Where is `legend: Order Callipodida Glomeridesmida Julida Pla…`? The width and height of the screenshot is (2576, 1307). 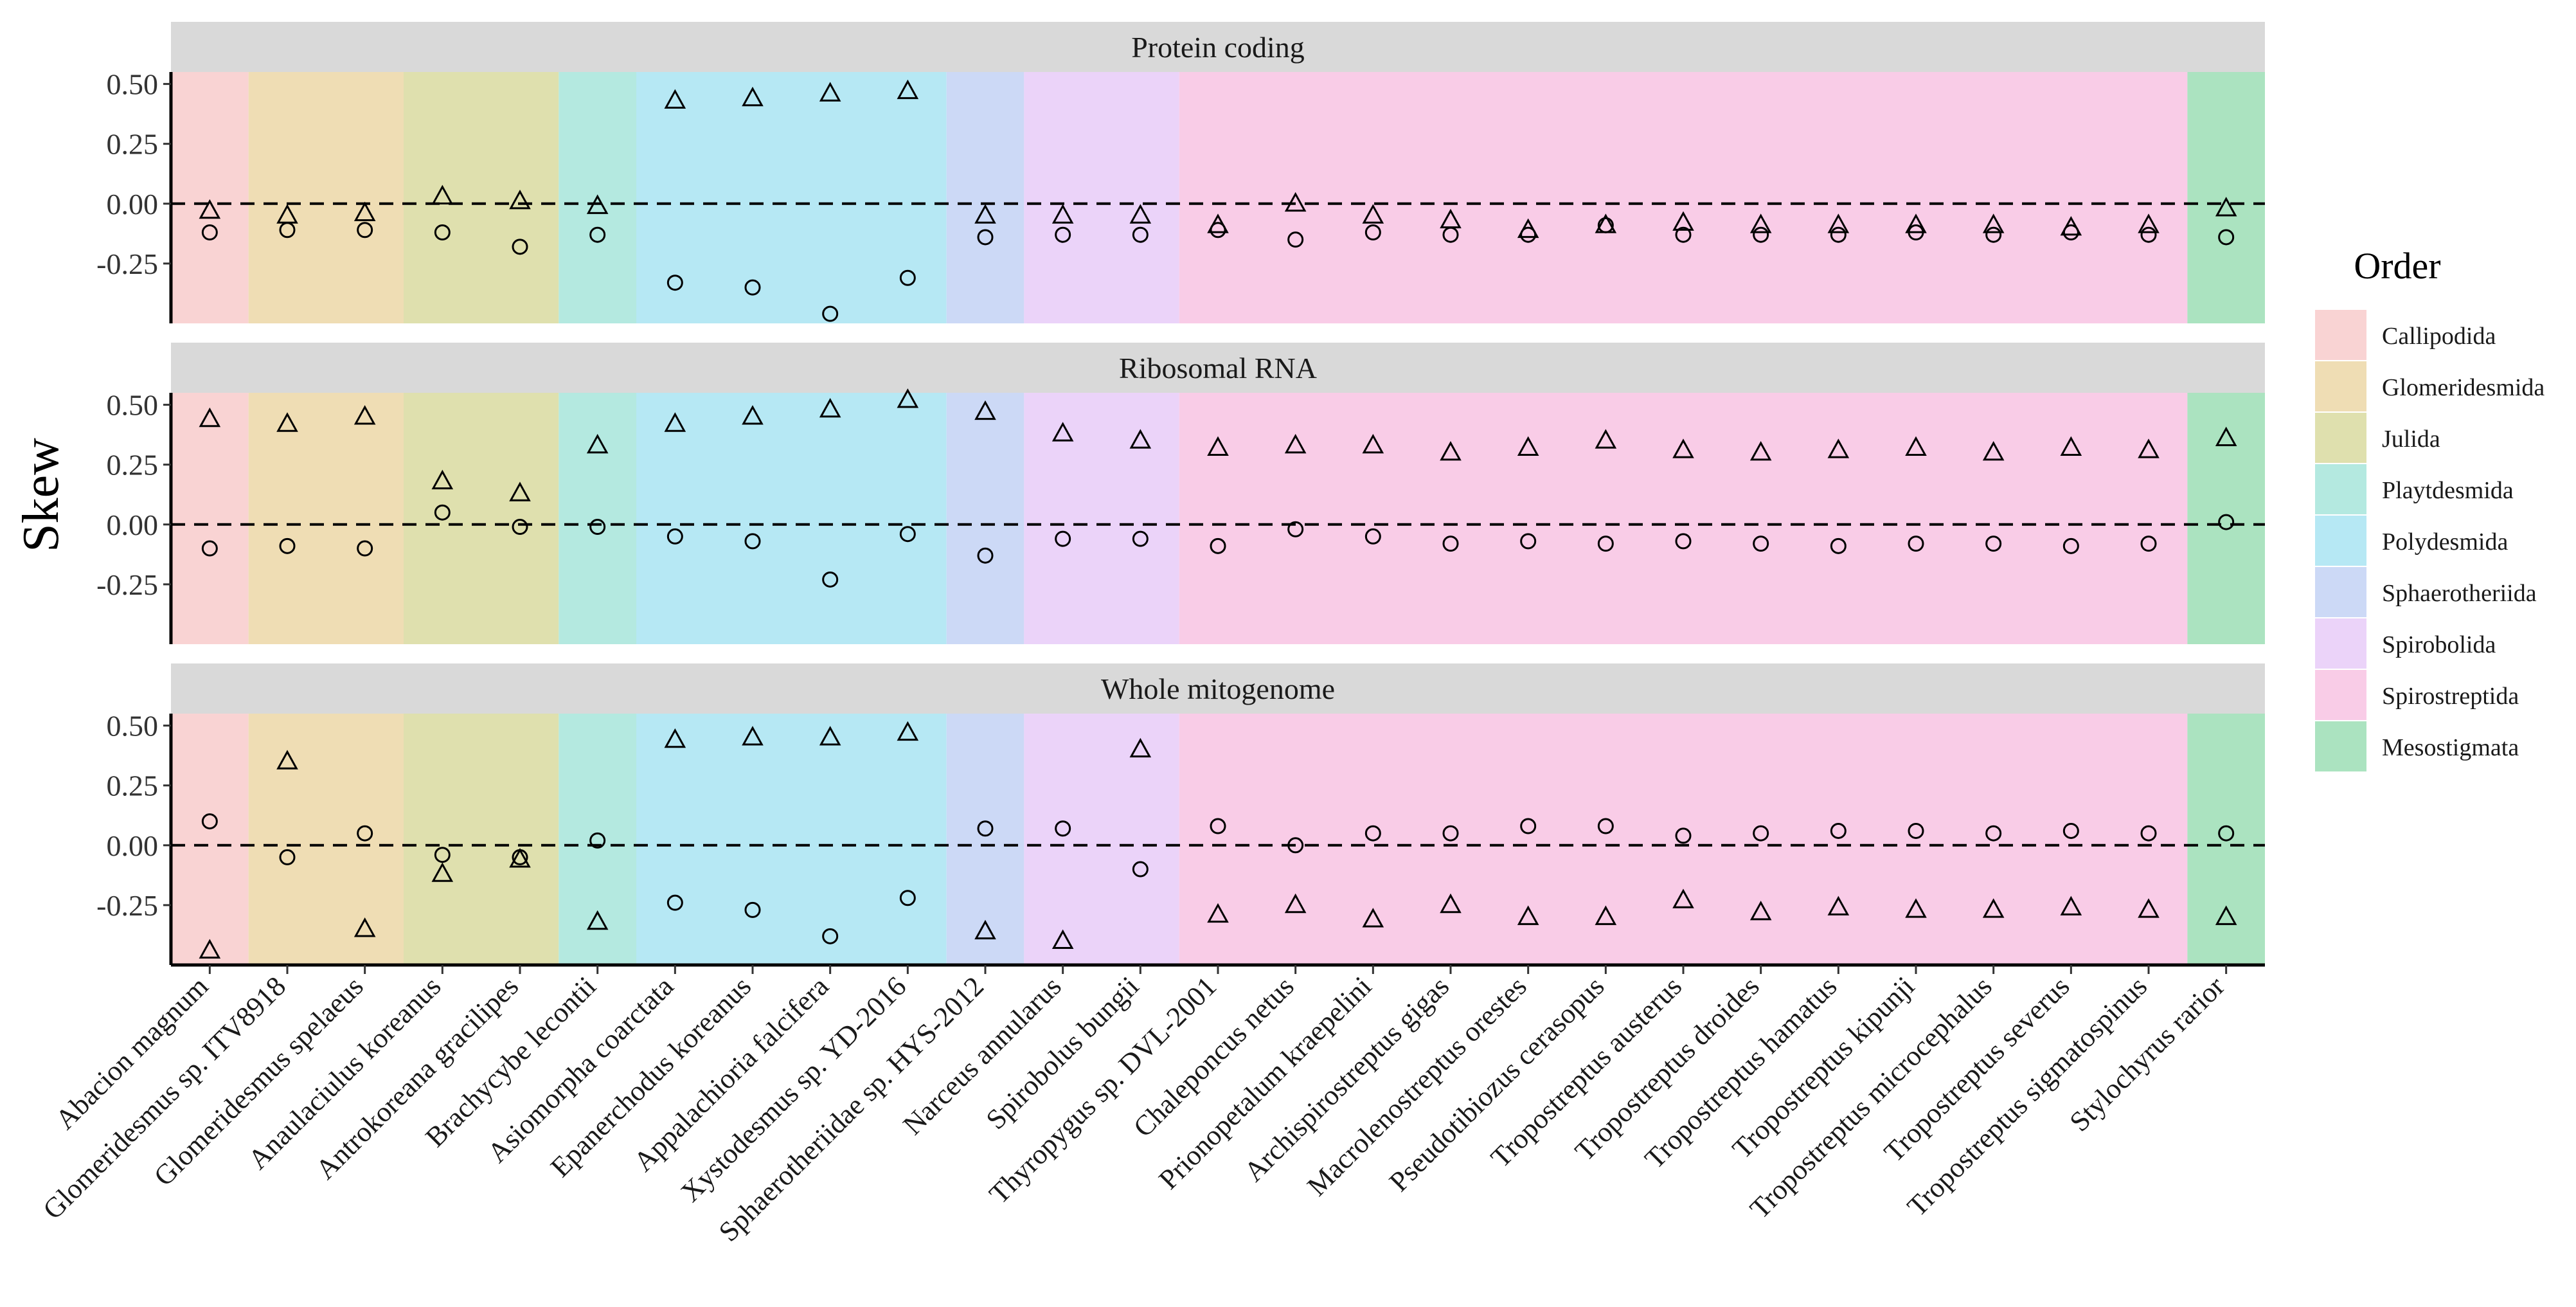
legend: Order Callipodida Glomeridesmida Julida Pla… is located at coordinates (2430, 508).